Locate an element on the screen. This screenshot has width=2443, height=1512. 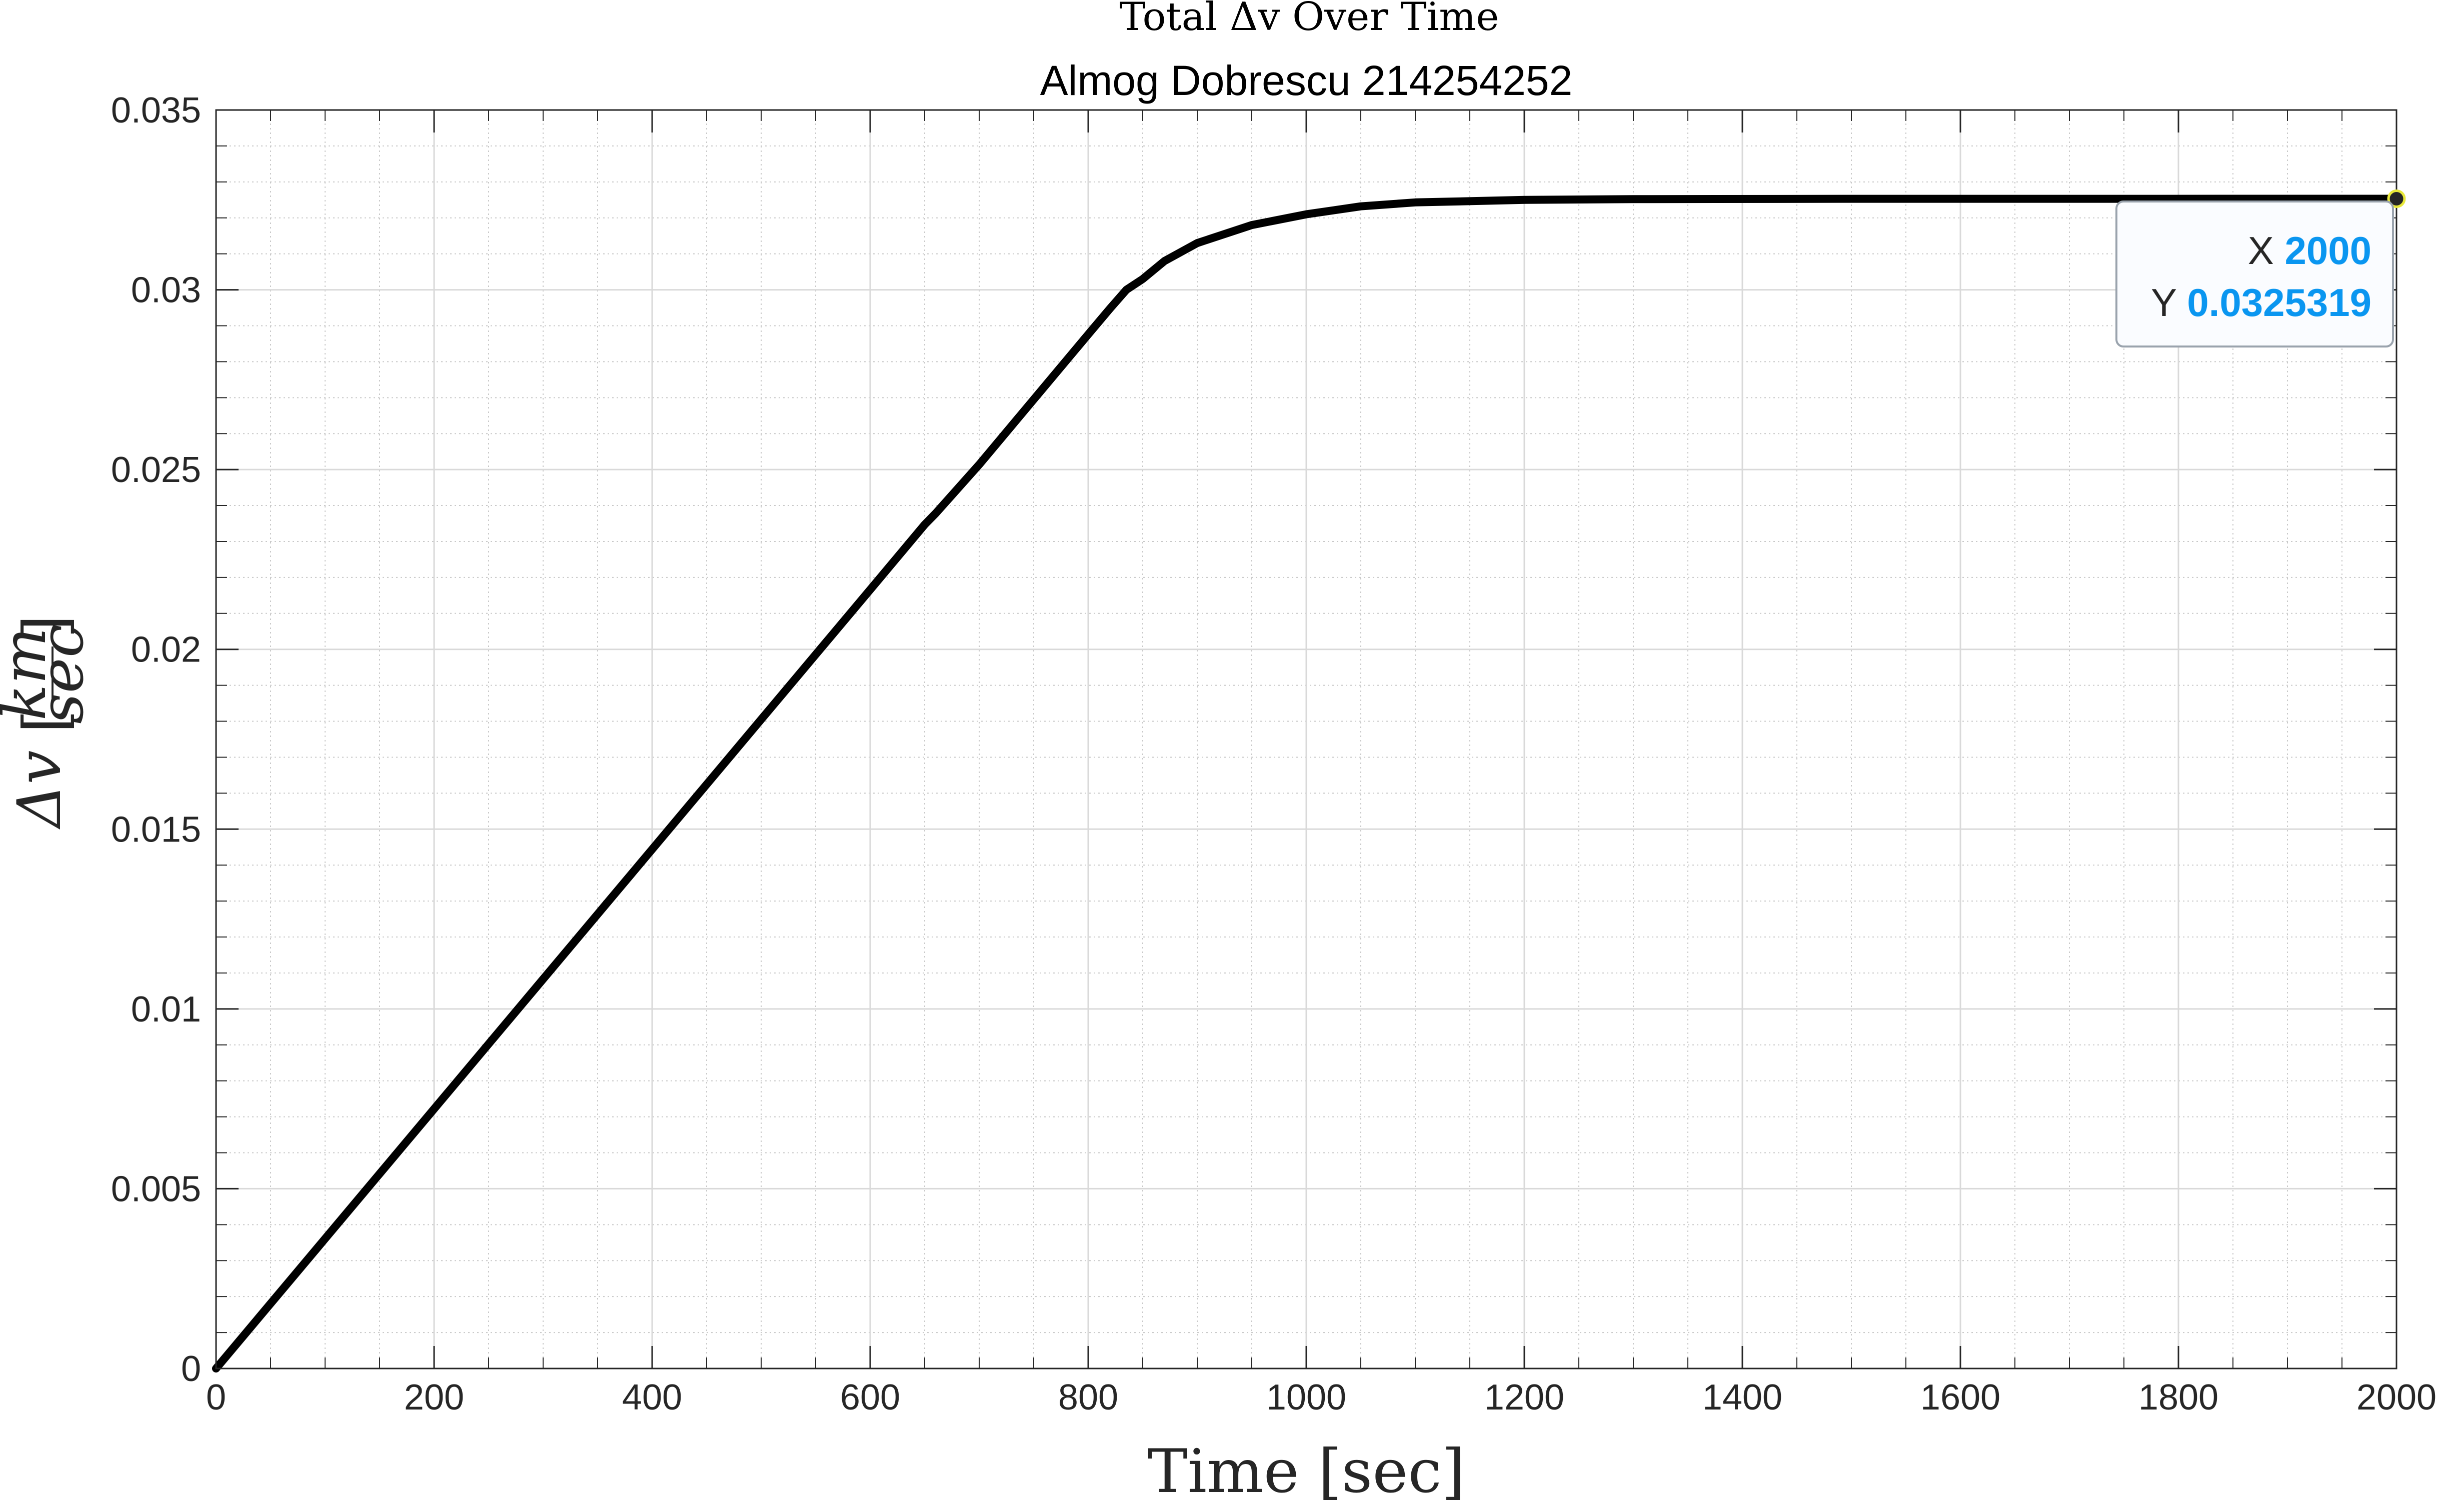
y-tick-label: 0.02 is located at coordinates (166, 650).